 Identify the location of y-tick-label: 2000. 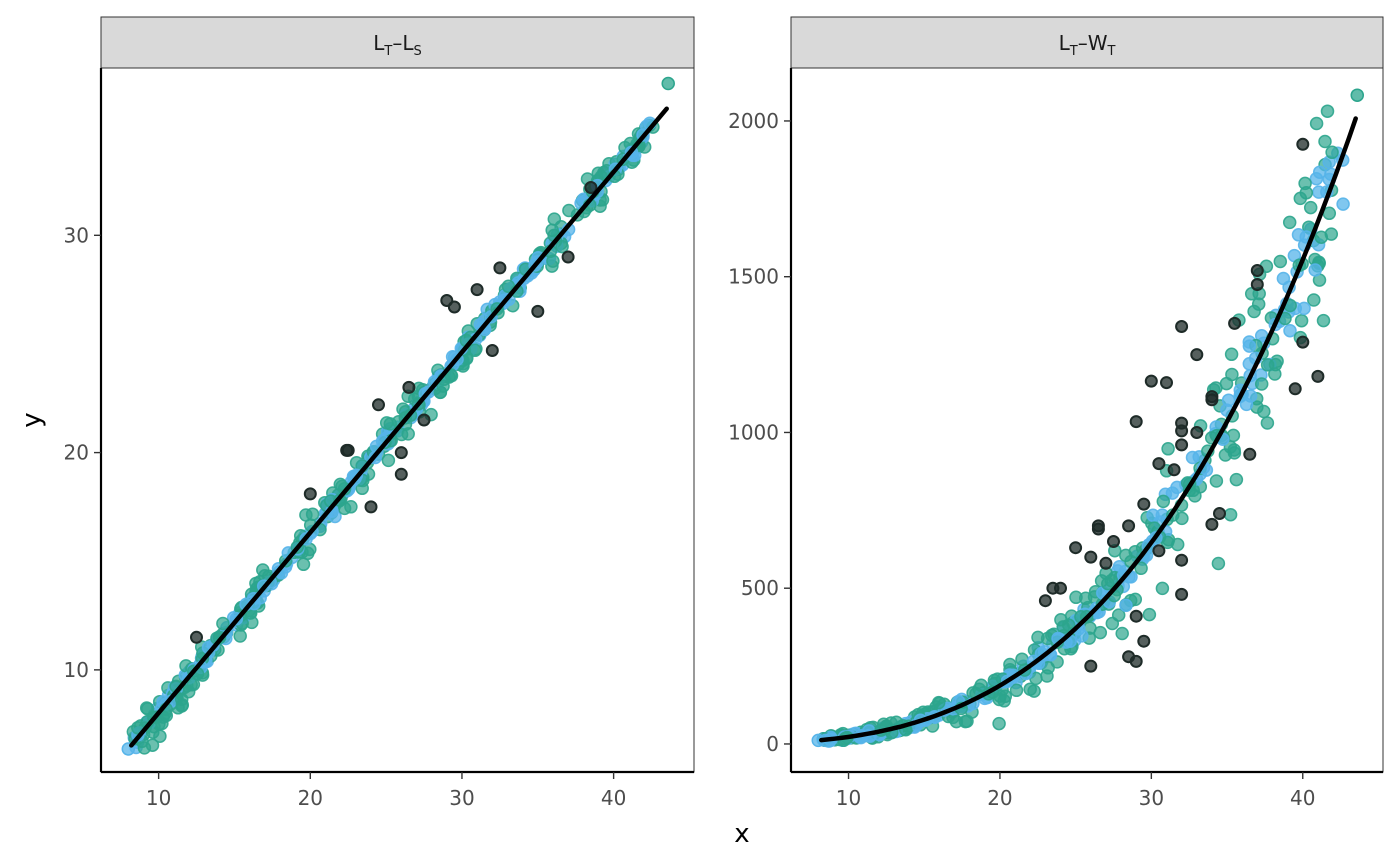
(753, 121).